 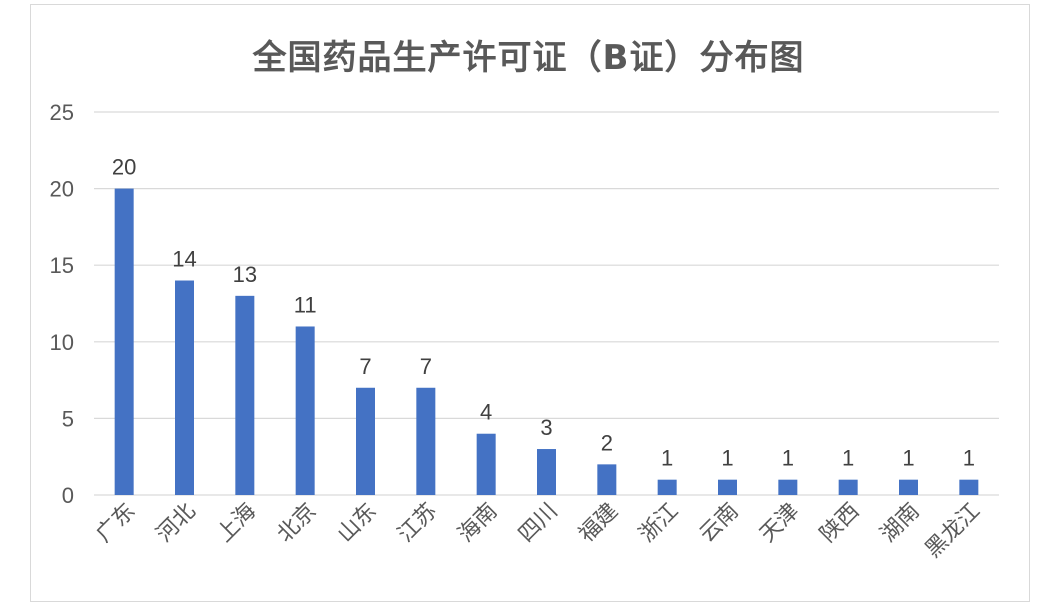 What do you see at coordinates (68, 418) in the screenshot?
I see `y-tick-label: 5` at bounding box center [68, 418].